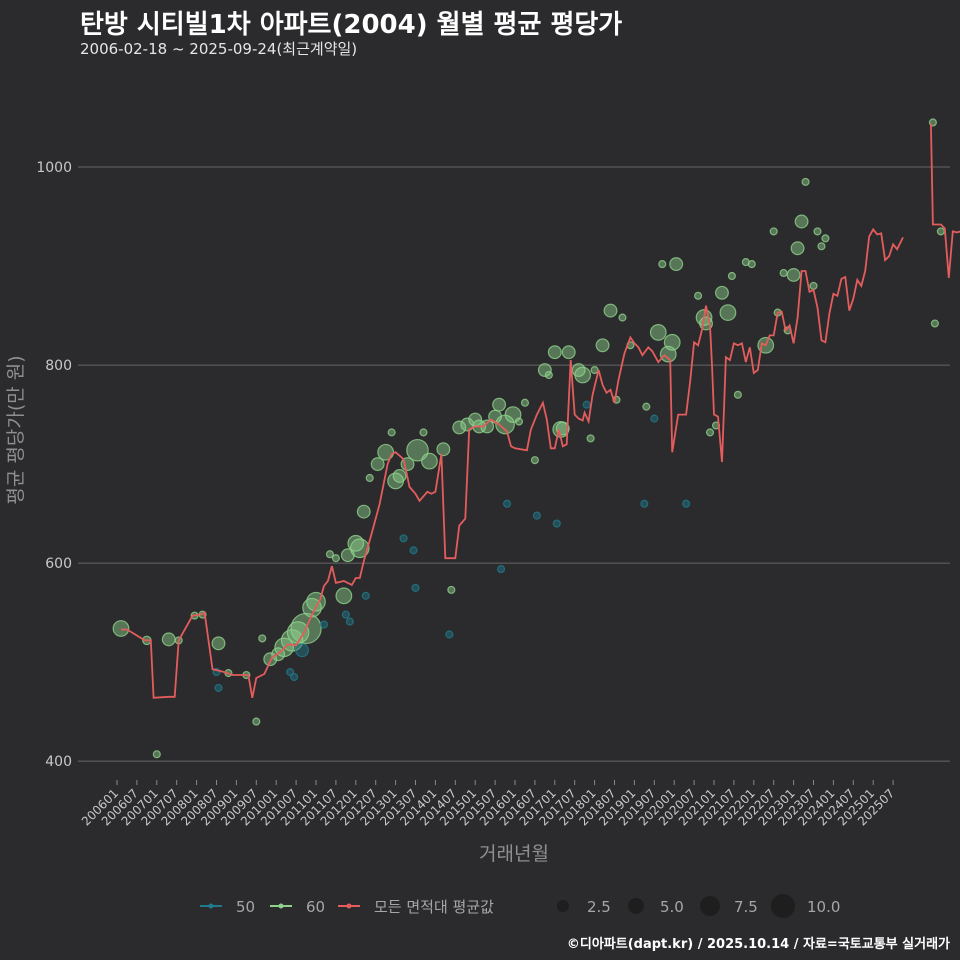  I want to click on average-line-path, so click(945, 200).